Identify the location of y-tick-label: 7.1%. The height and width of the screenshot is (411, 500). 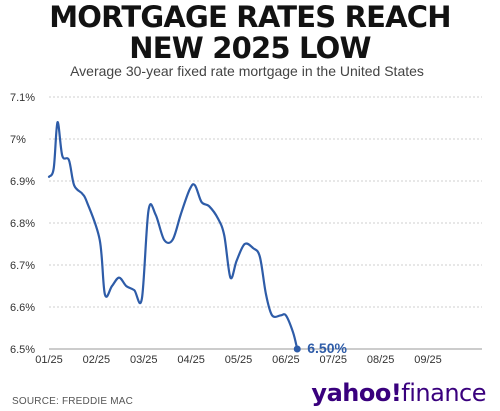
(22, 98).